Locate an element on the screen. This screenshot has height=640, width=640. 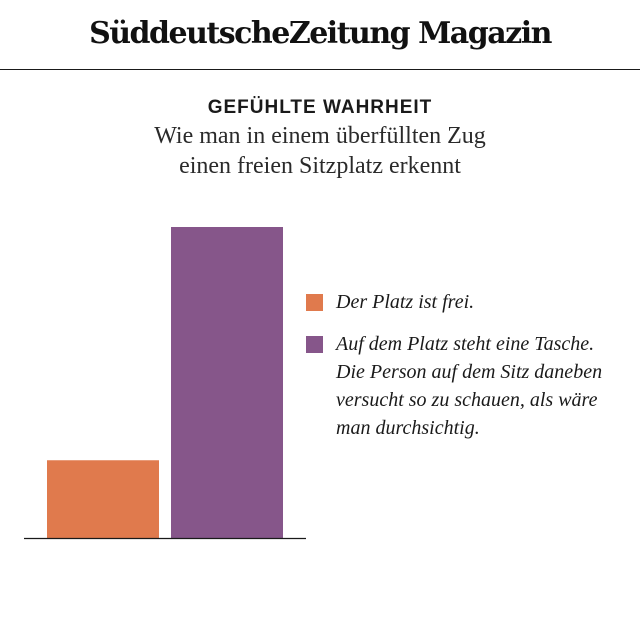
masthead: SüddeutscheZeitung Magazin is located at coordinates (320, 35).